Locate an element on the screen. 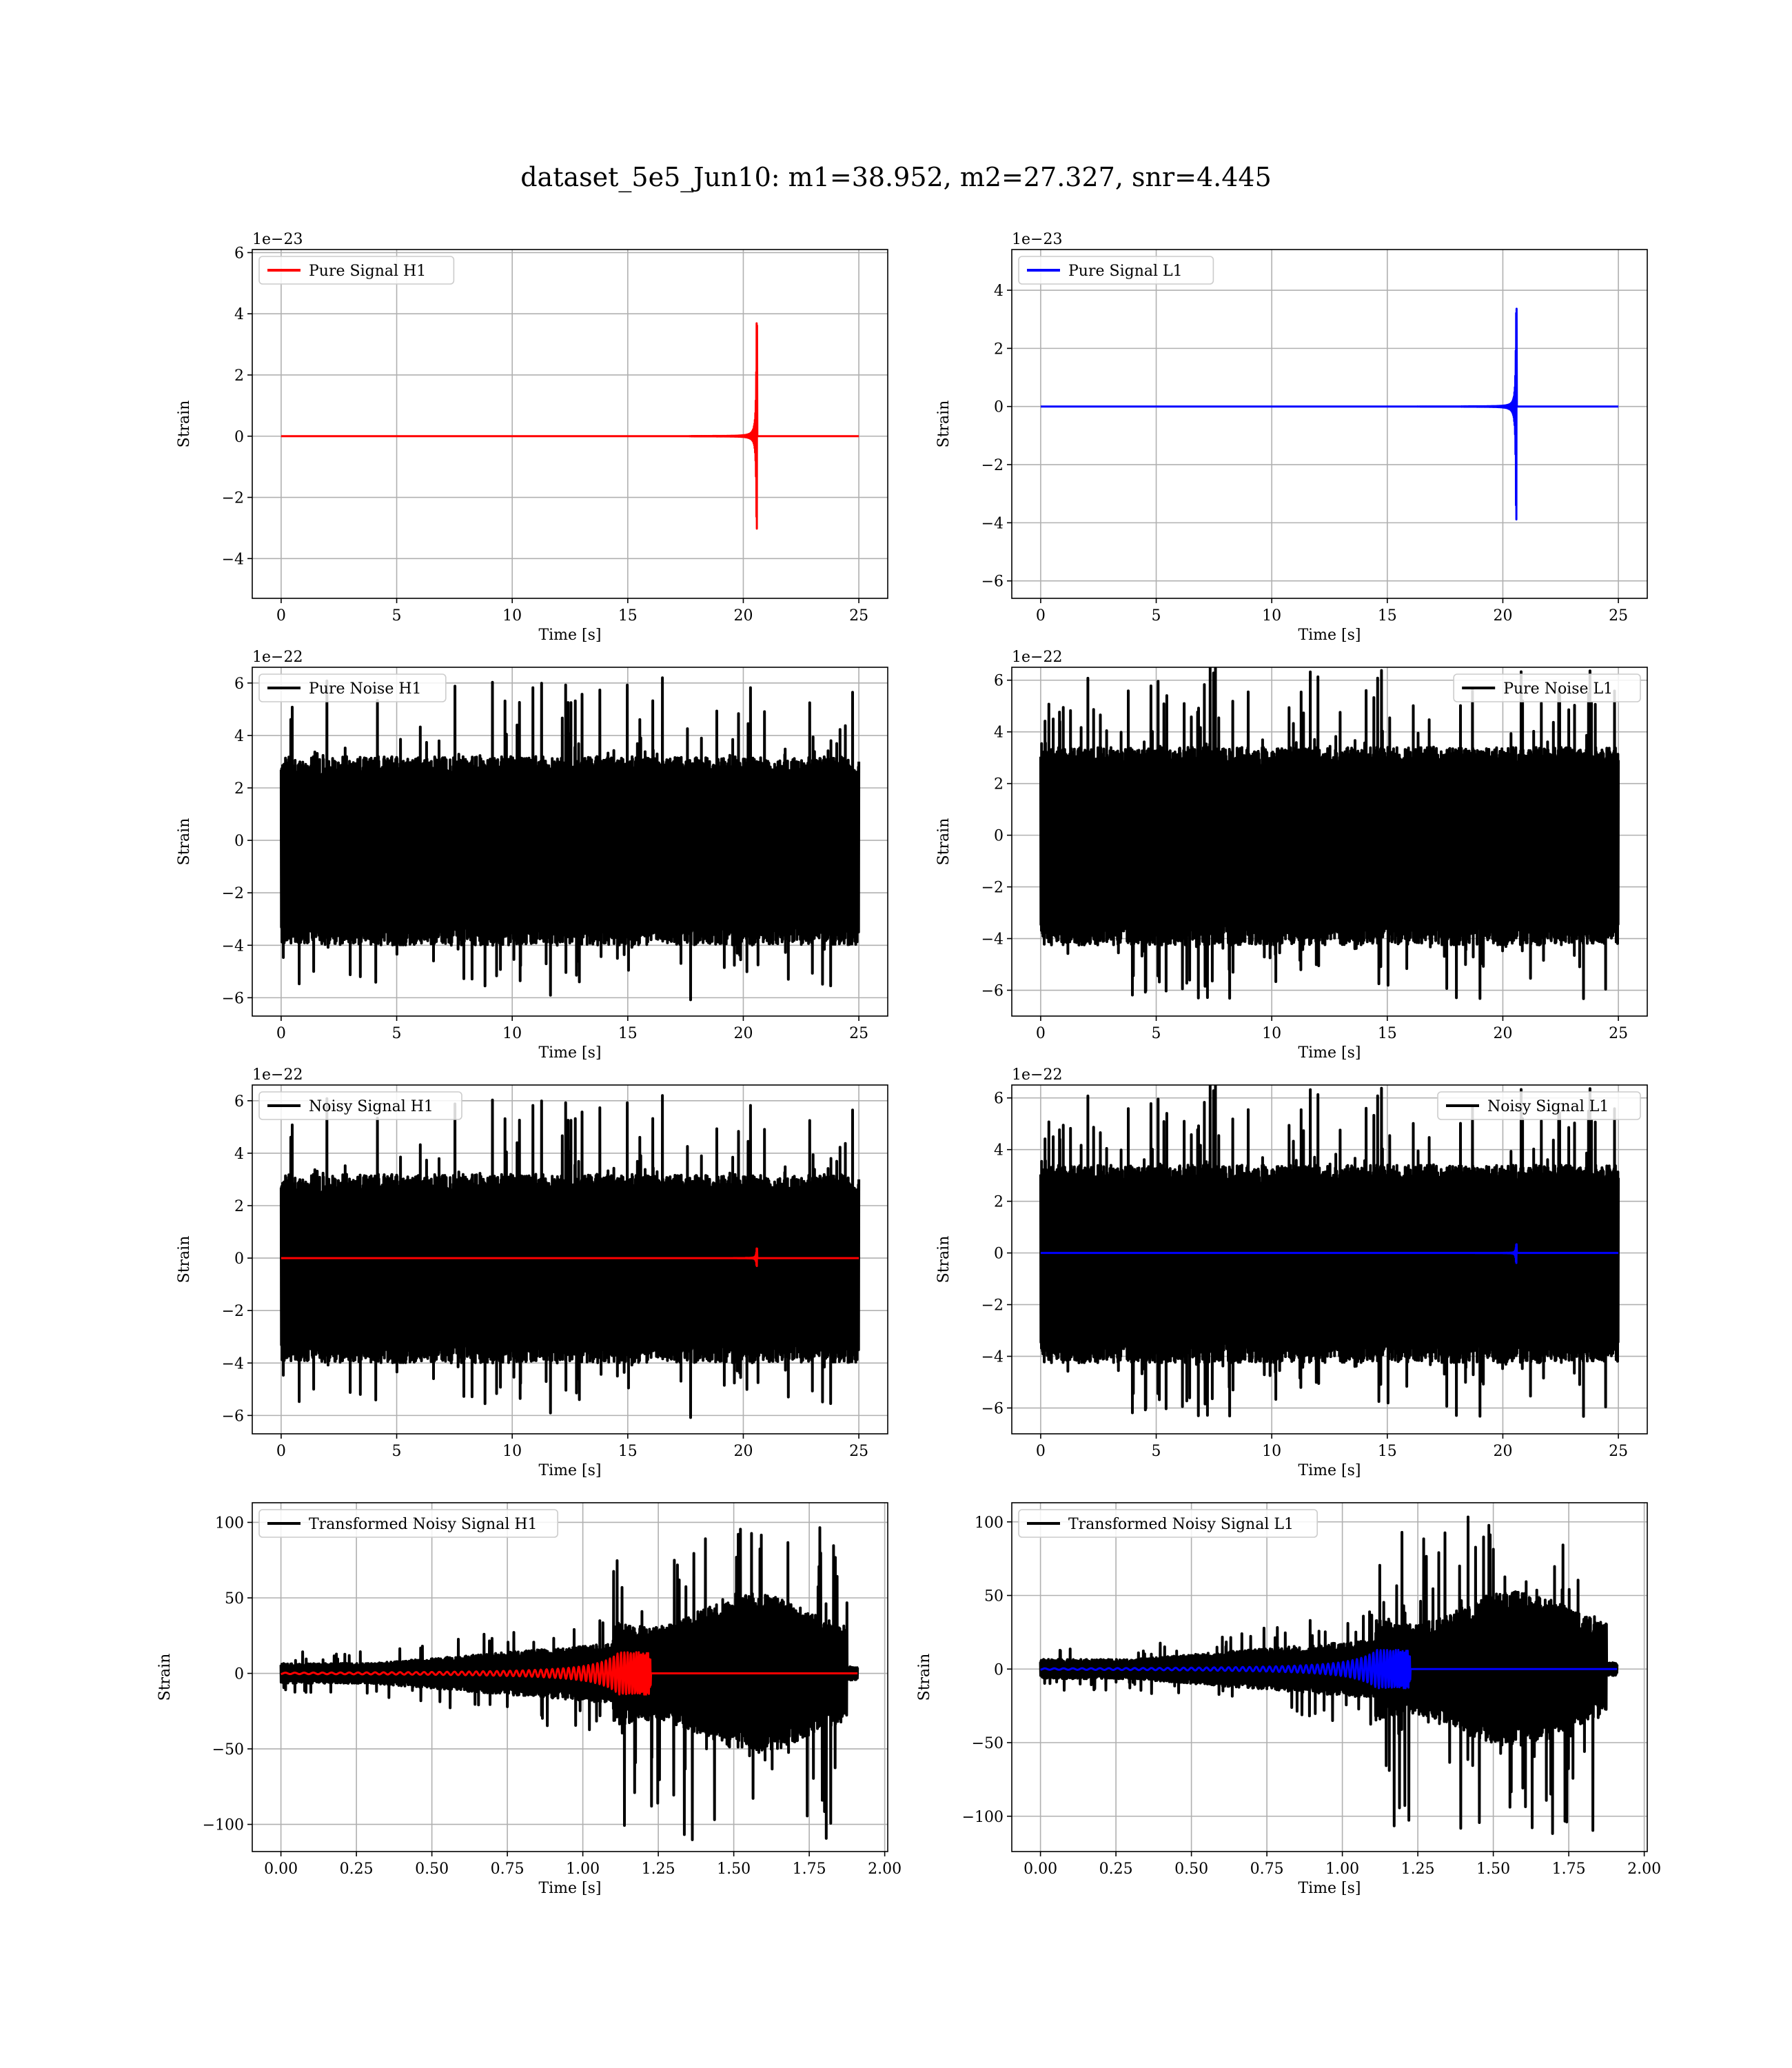  series-line-pure-signal-h1 is located at coordinates (570, 426).